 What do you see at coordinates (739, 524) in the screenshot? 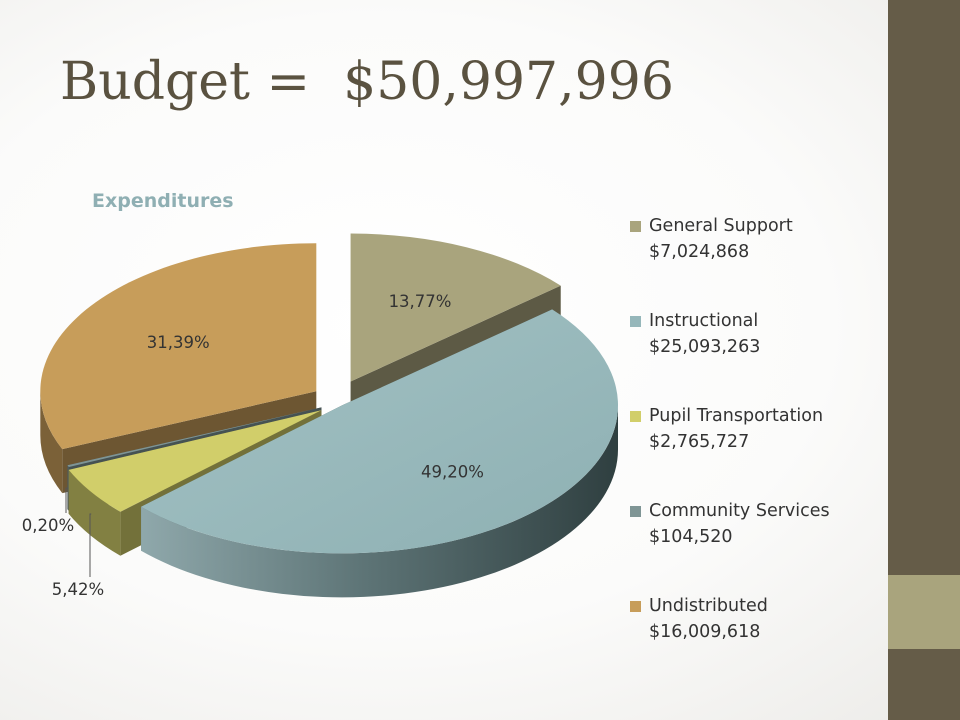
I see `legend-text: Community Services $104,520` at bounding box center [739, 524].